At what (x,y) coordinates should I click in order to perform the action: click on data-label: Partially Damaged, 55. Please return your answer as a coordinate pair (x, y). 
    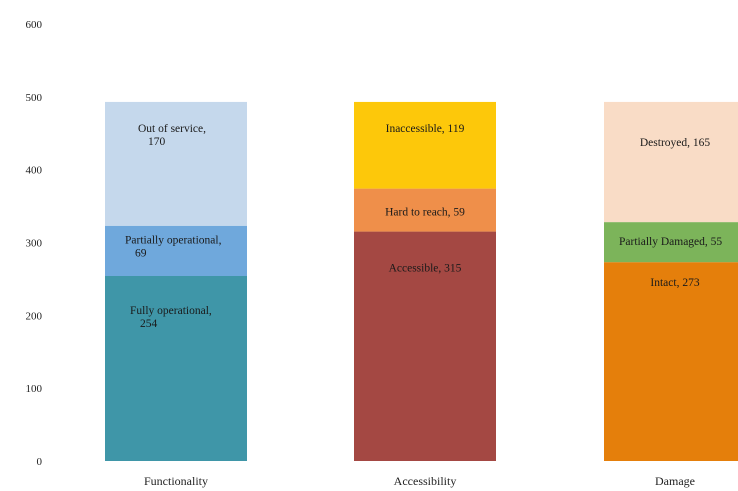
    Looking at the image, I should click on (670, 242).